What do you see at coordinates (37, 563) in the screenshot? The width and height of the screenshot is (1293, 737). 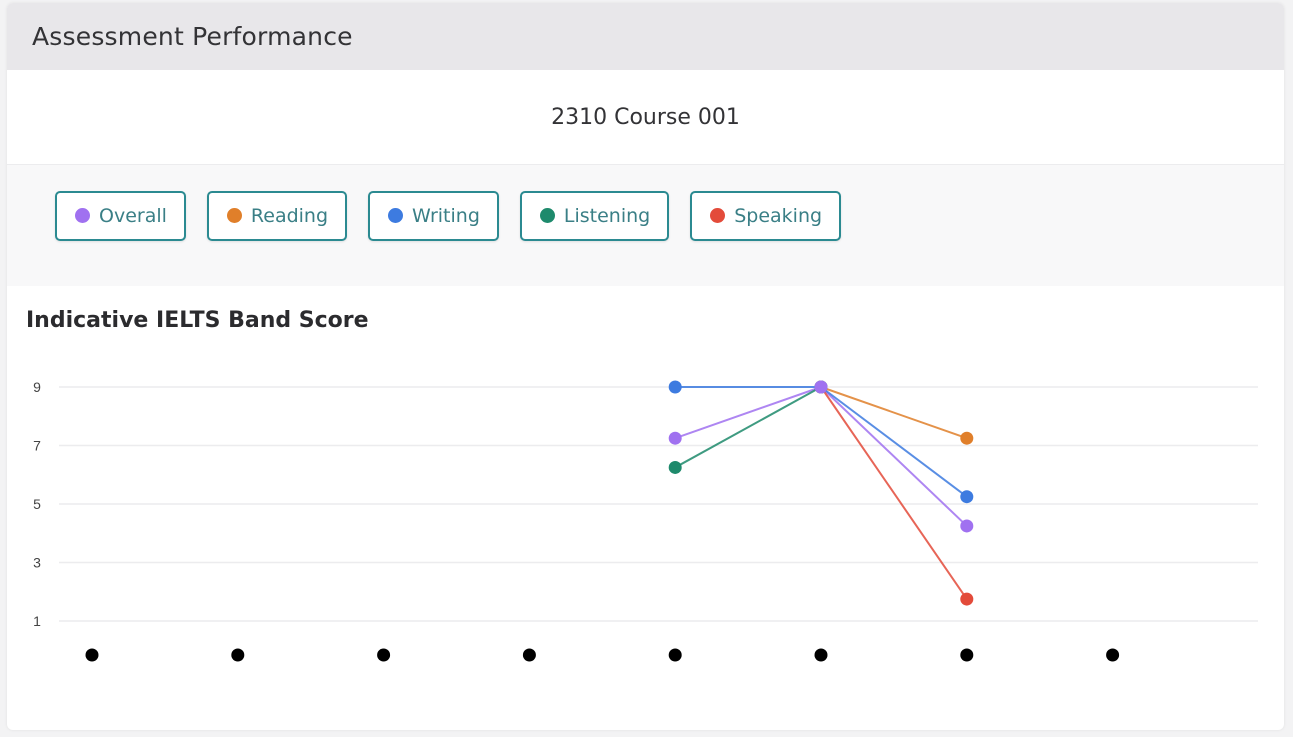 I see `y-tick-label: 3` at bounding box center [37, 563].